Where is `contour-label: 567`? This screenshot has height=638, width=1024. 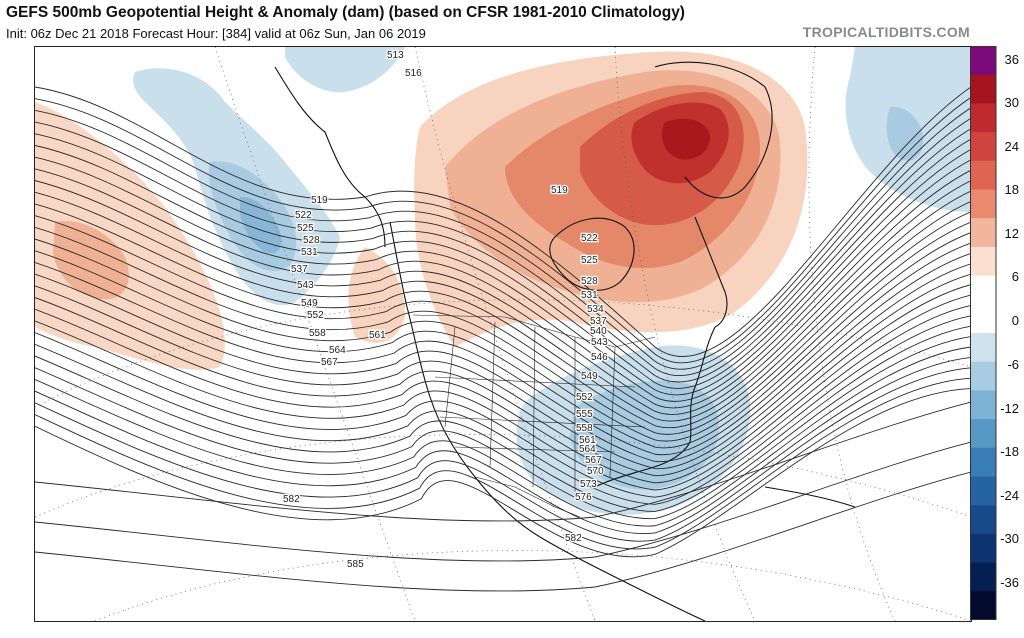 contour-label: 567 is located at coordinates (329, 362).